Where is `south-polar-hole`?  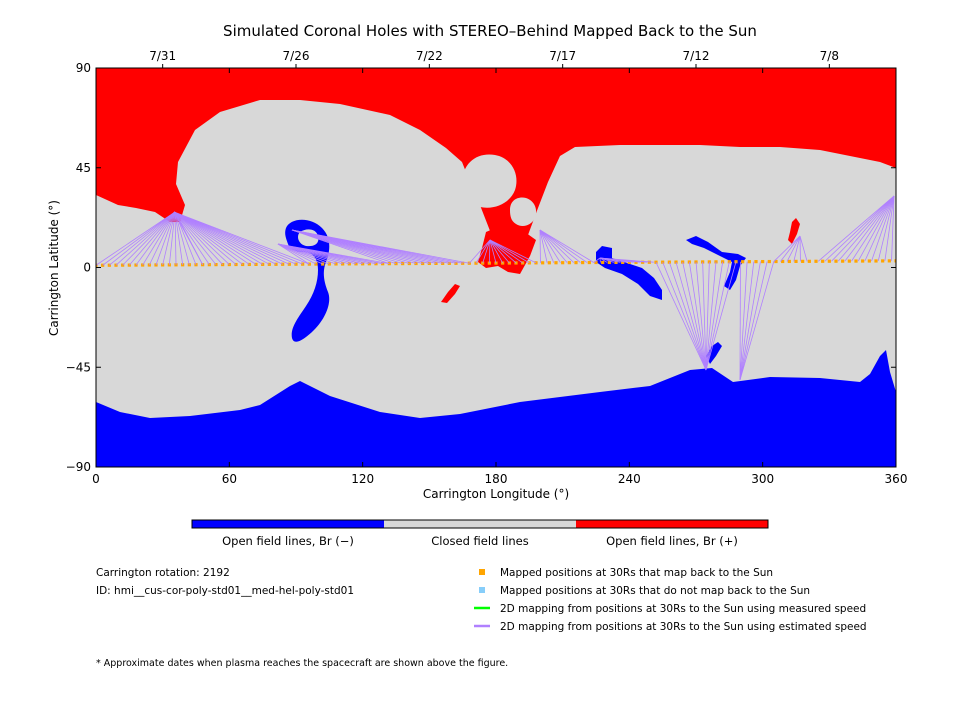 south-polar-hole is located at coordinates (496, 408).